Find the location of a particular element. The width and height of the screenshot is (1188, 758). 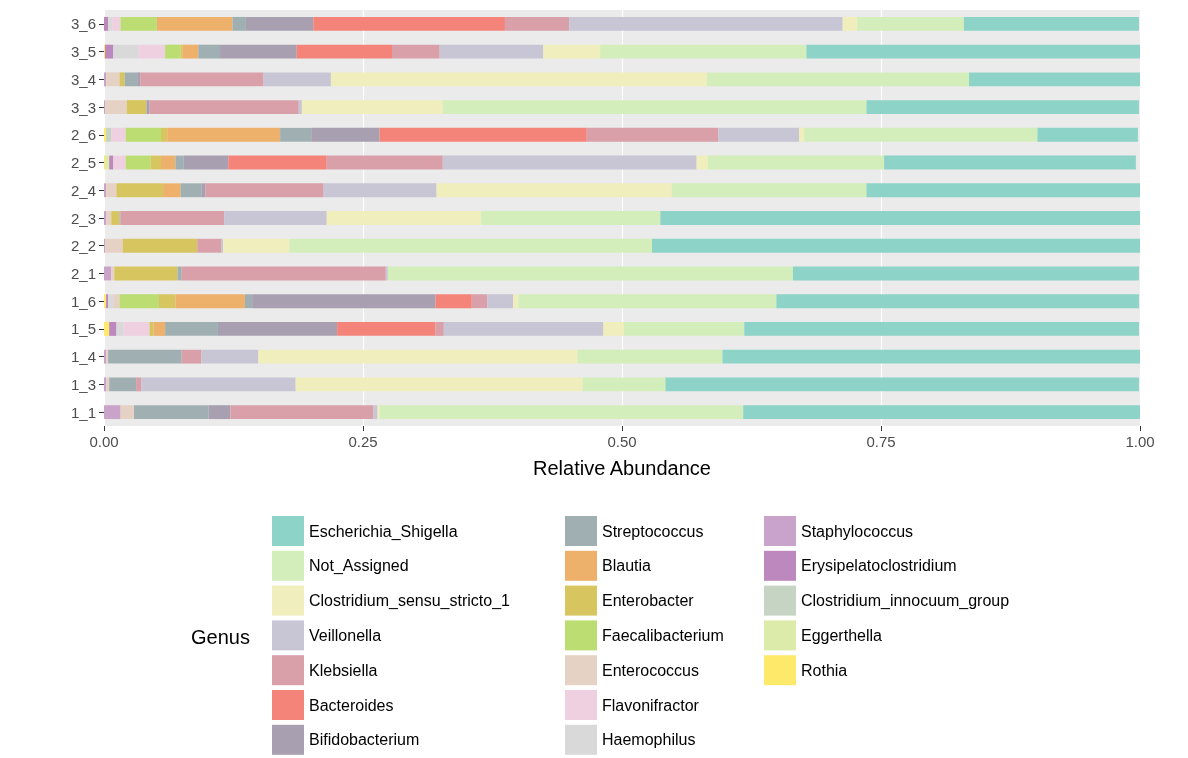

legend-label: Erysipelatoclostridium is located at coordinates (879, 566).